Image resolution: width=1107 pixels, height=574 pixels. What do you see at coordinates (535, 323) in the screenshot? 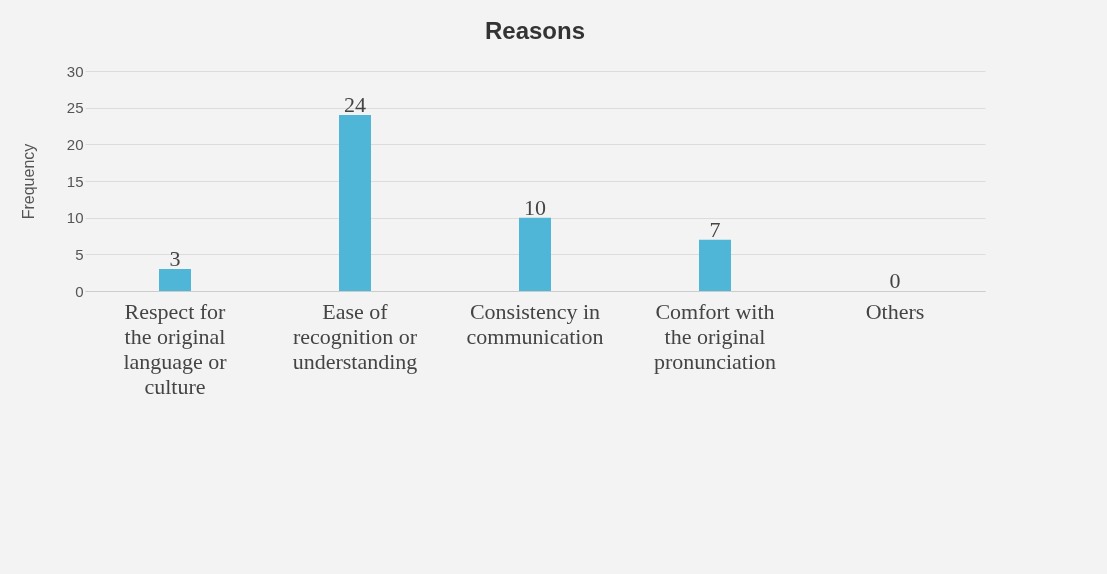
I see `x-tick-label: Consistency in communication` at bounding box center [535, 323].